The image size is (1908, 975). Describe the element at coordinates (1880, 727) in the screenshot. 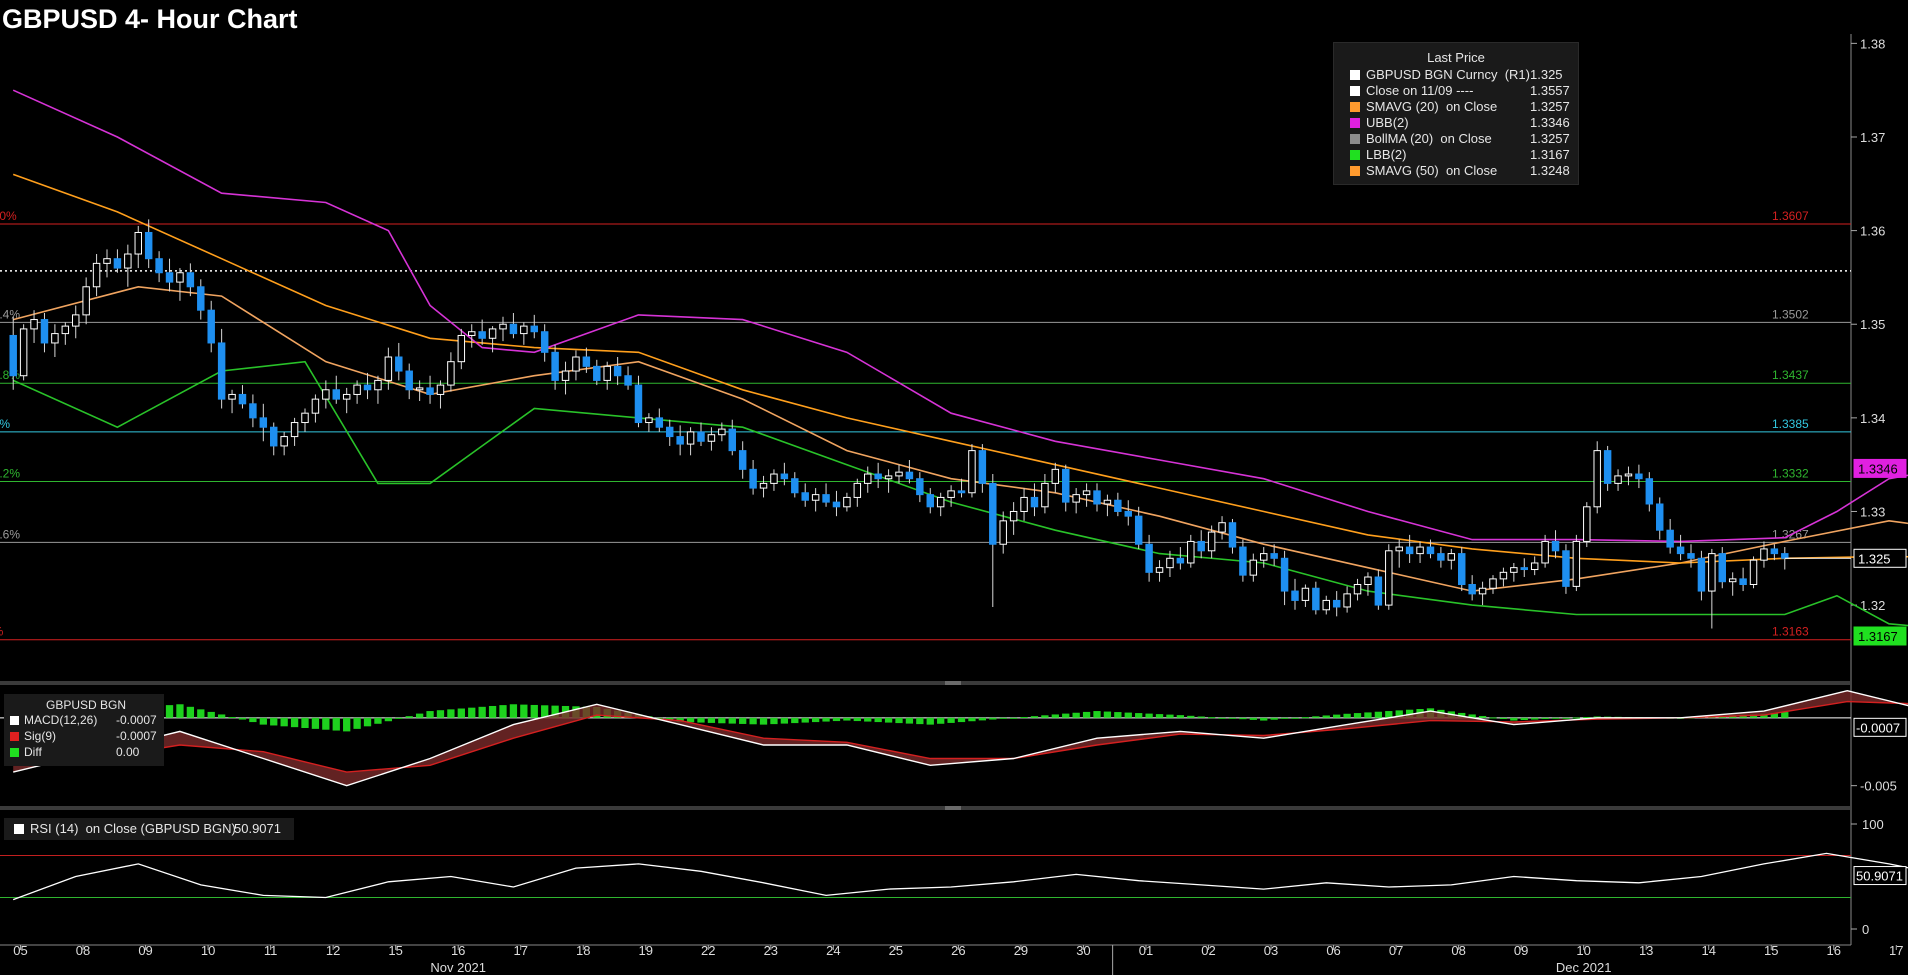

I see `macd-marker` at that location.